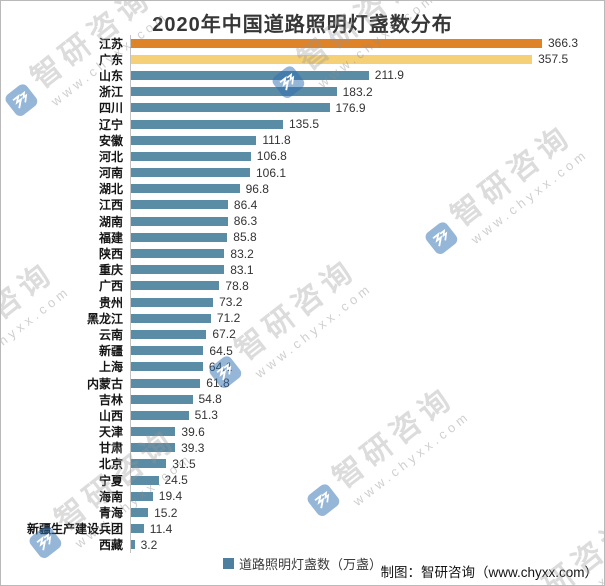 The width and height of the screenshot is (605, 586). What do you see at coordinates (221, 350) in the screenshot?
I see `value-label: 64.5` at bounding box center [221, 350].